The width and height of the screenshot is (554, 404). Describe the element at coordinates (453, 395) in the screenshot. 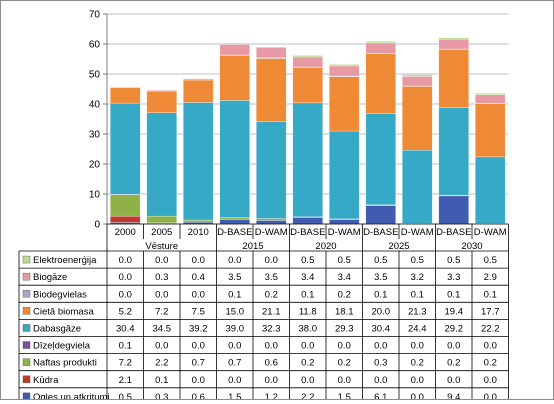

I see `table-cell-value: 9.4` at that location.